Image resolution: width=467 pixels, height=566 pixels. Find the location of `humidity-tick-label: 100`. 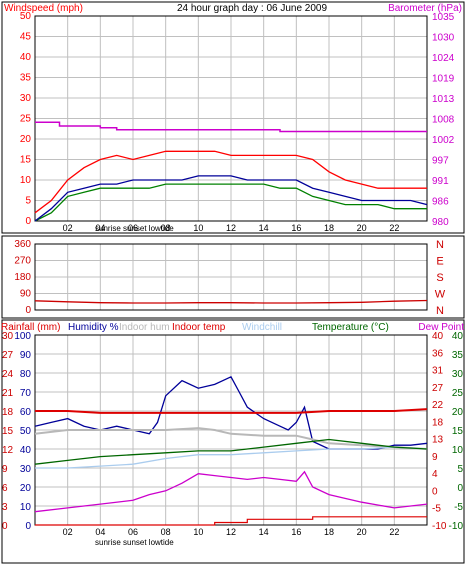

humidity-tick-label: 100 is located at coordinates (22, 336).